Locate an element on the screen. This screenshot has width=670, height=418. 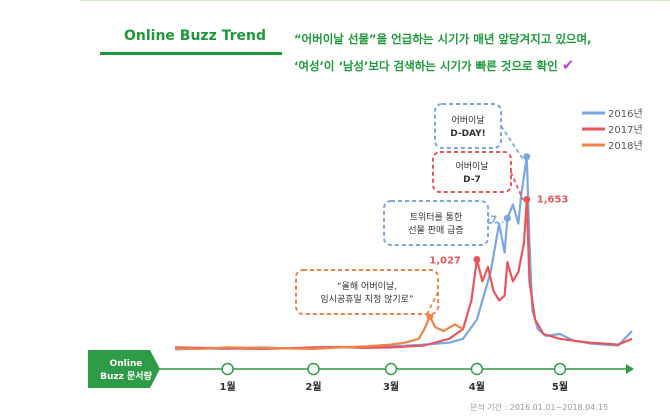
x-tick-label: 5월 is located at coordinates (560, 387).